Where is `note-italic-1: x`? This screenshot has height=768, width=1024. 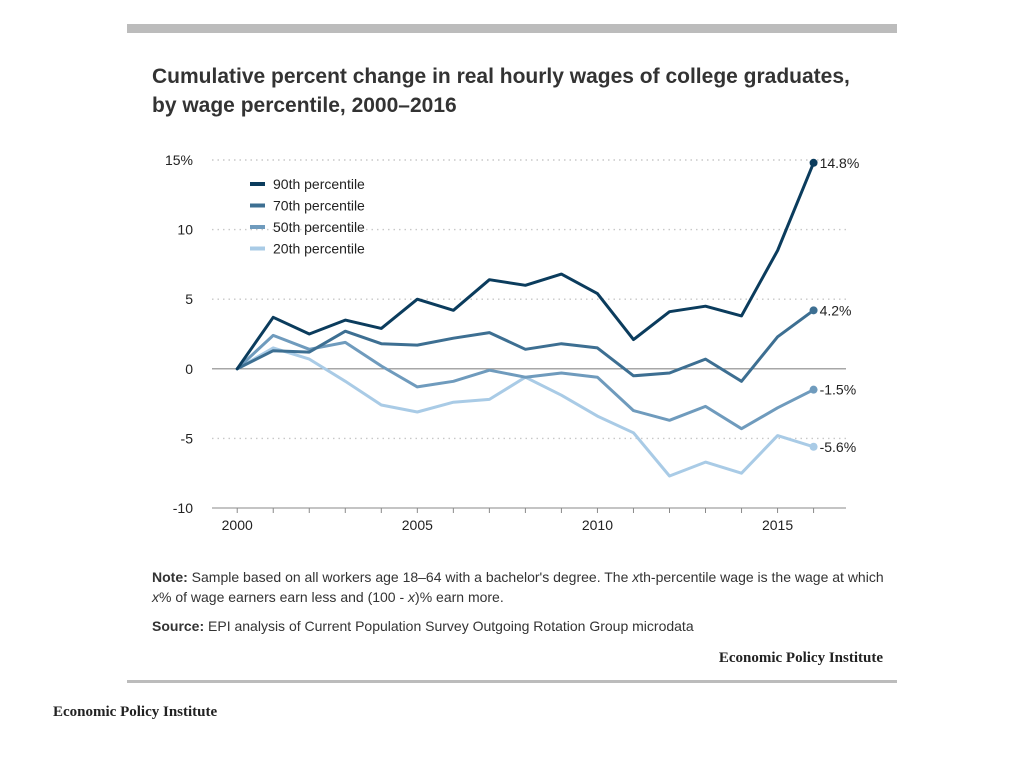 note-italic-1: x is located at coordinates (636, 577).